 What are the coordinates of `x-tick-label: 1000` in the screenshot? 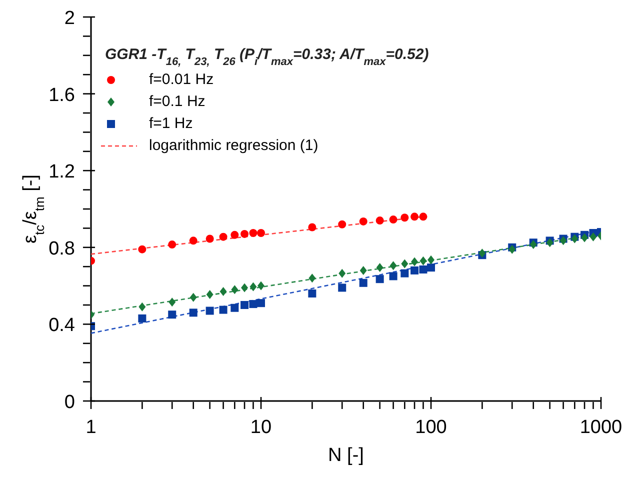 It's located at (601, 427).